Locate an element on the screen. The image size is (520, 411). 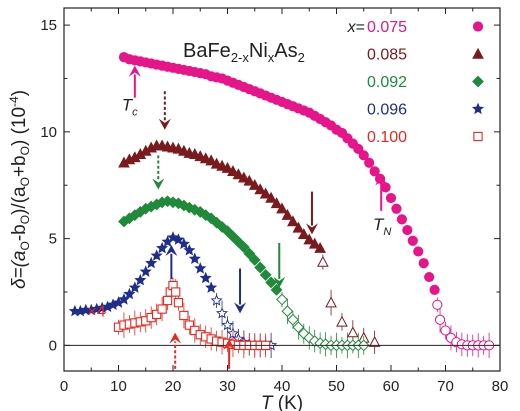
chart-title-part: Ni is located at coordinates (258, 51).